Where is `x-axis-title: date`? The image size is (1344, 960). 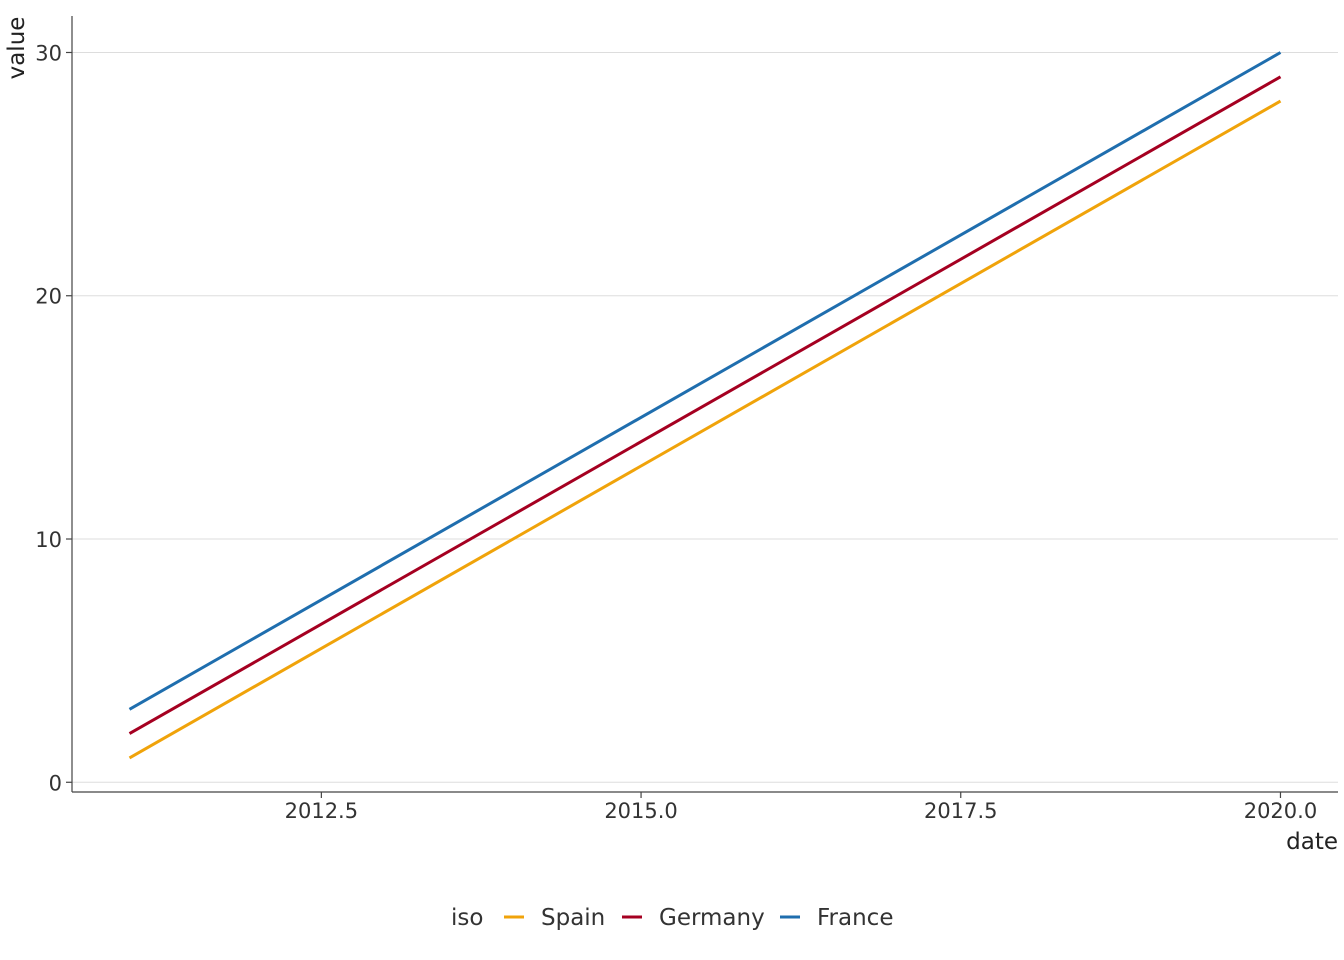 x-axis-title: date is located at coordinates (1312, 842).